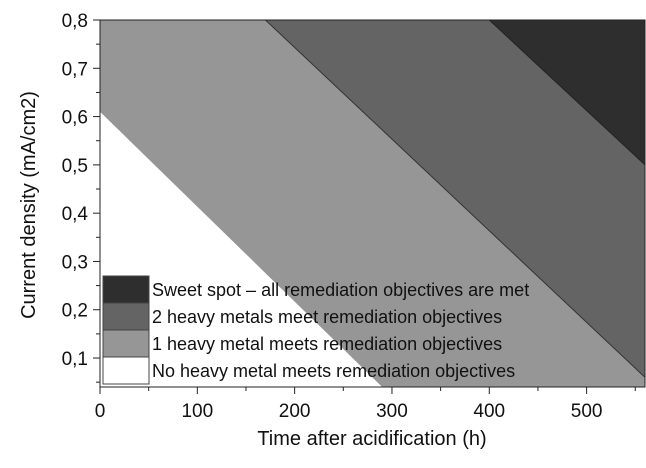  Describe the element at coordinates (489, 411) in the screenshot. I see `x-tick-label: 400` at that location.